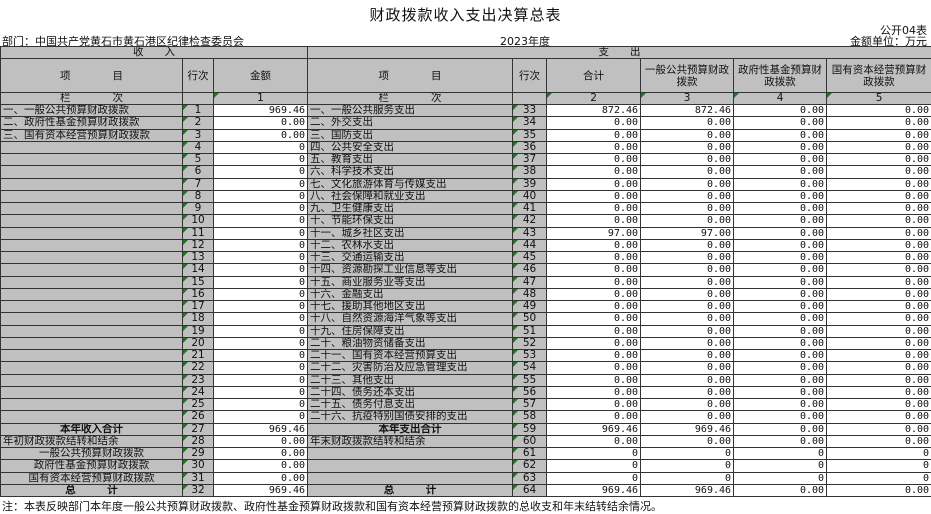 The image size is (931, 514). I want to click on income-row-no: 20, so click(198, 343).